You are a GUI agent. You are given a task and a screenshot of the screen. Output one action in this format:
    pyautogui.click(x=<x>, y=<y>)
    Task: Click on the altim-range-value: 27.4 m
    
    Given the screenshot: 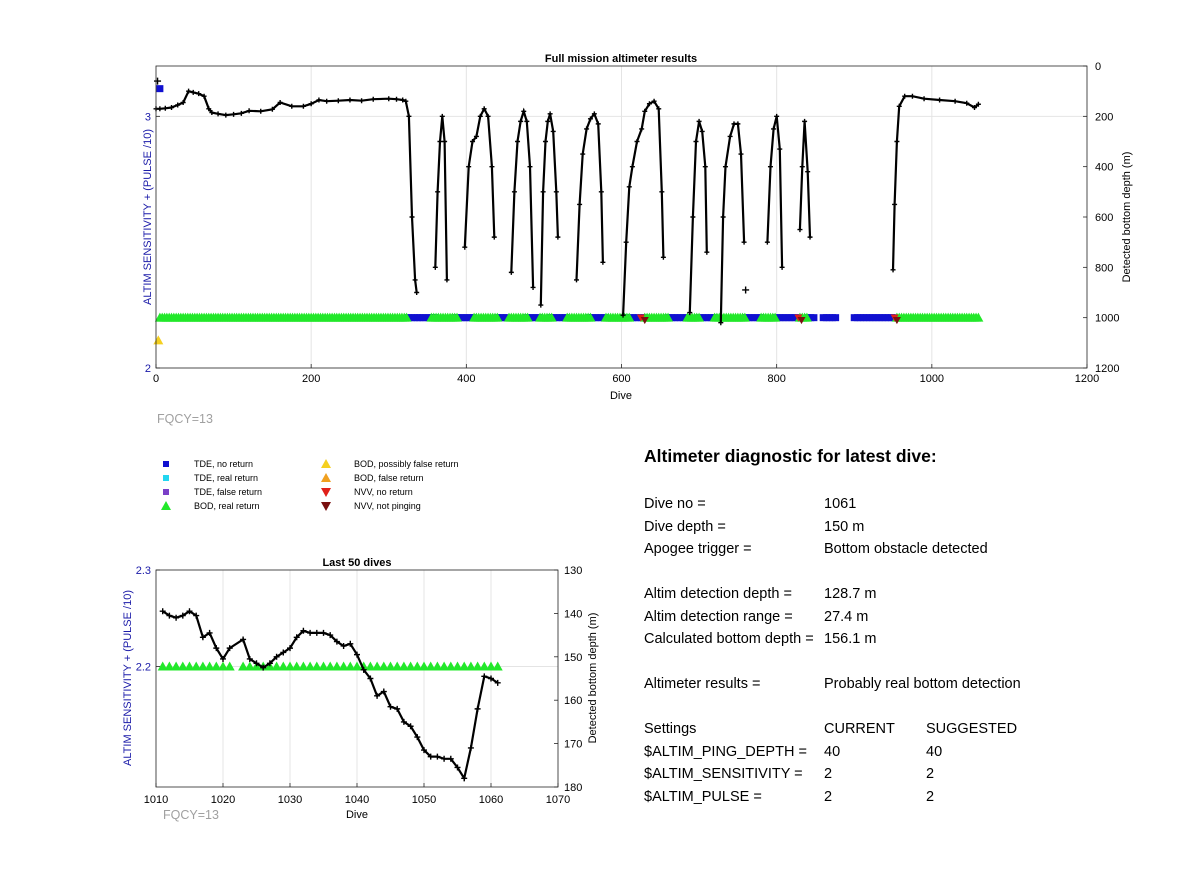 What is the action you would take?
    pyautogui.click(x=846, y=616)
    